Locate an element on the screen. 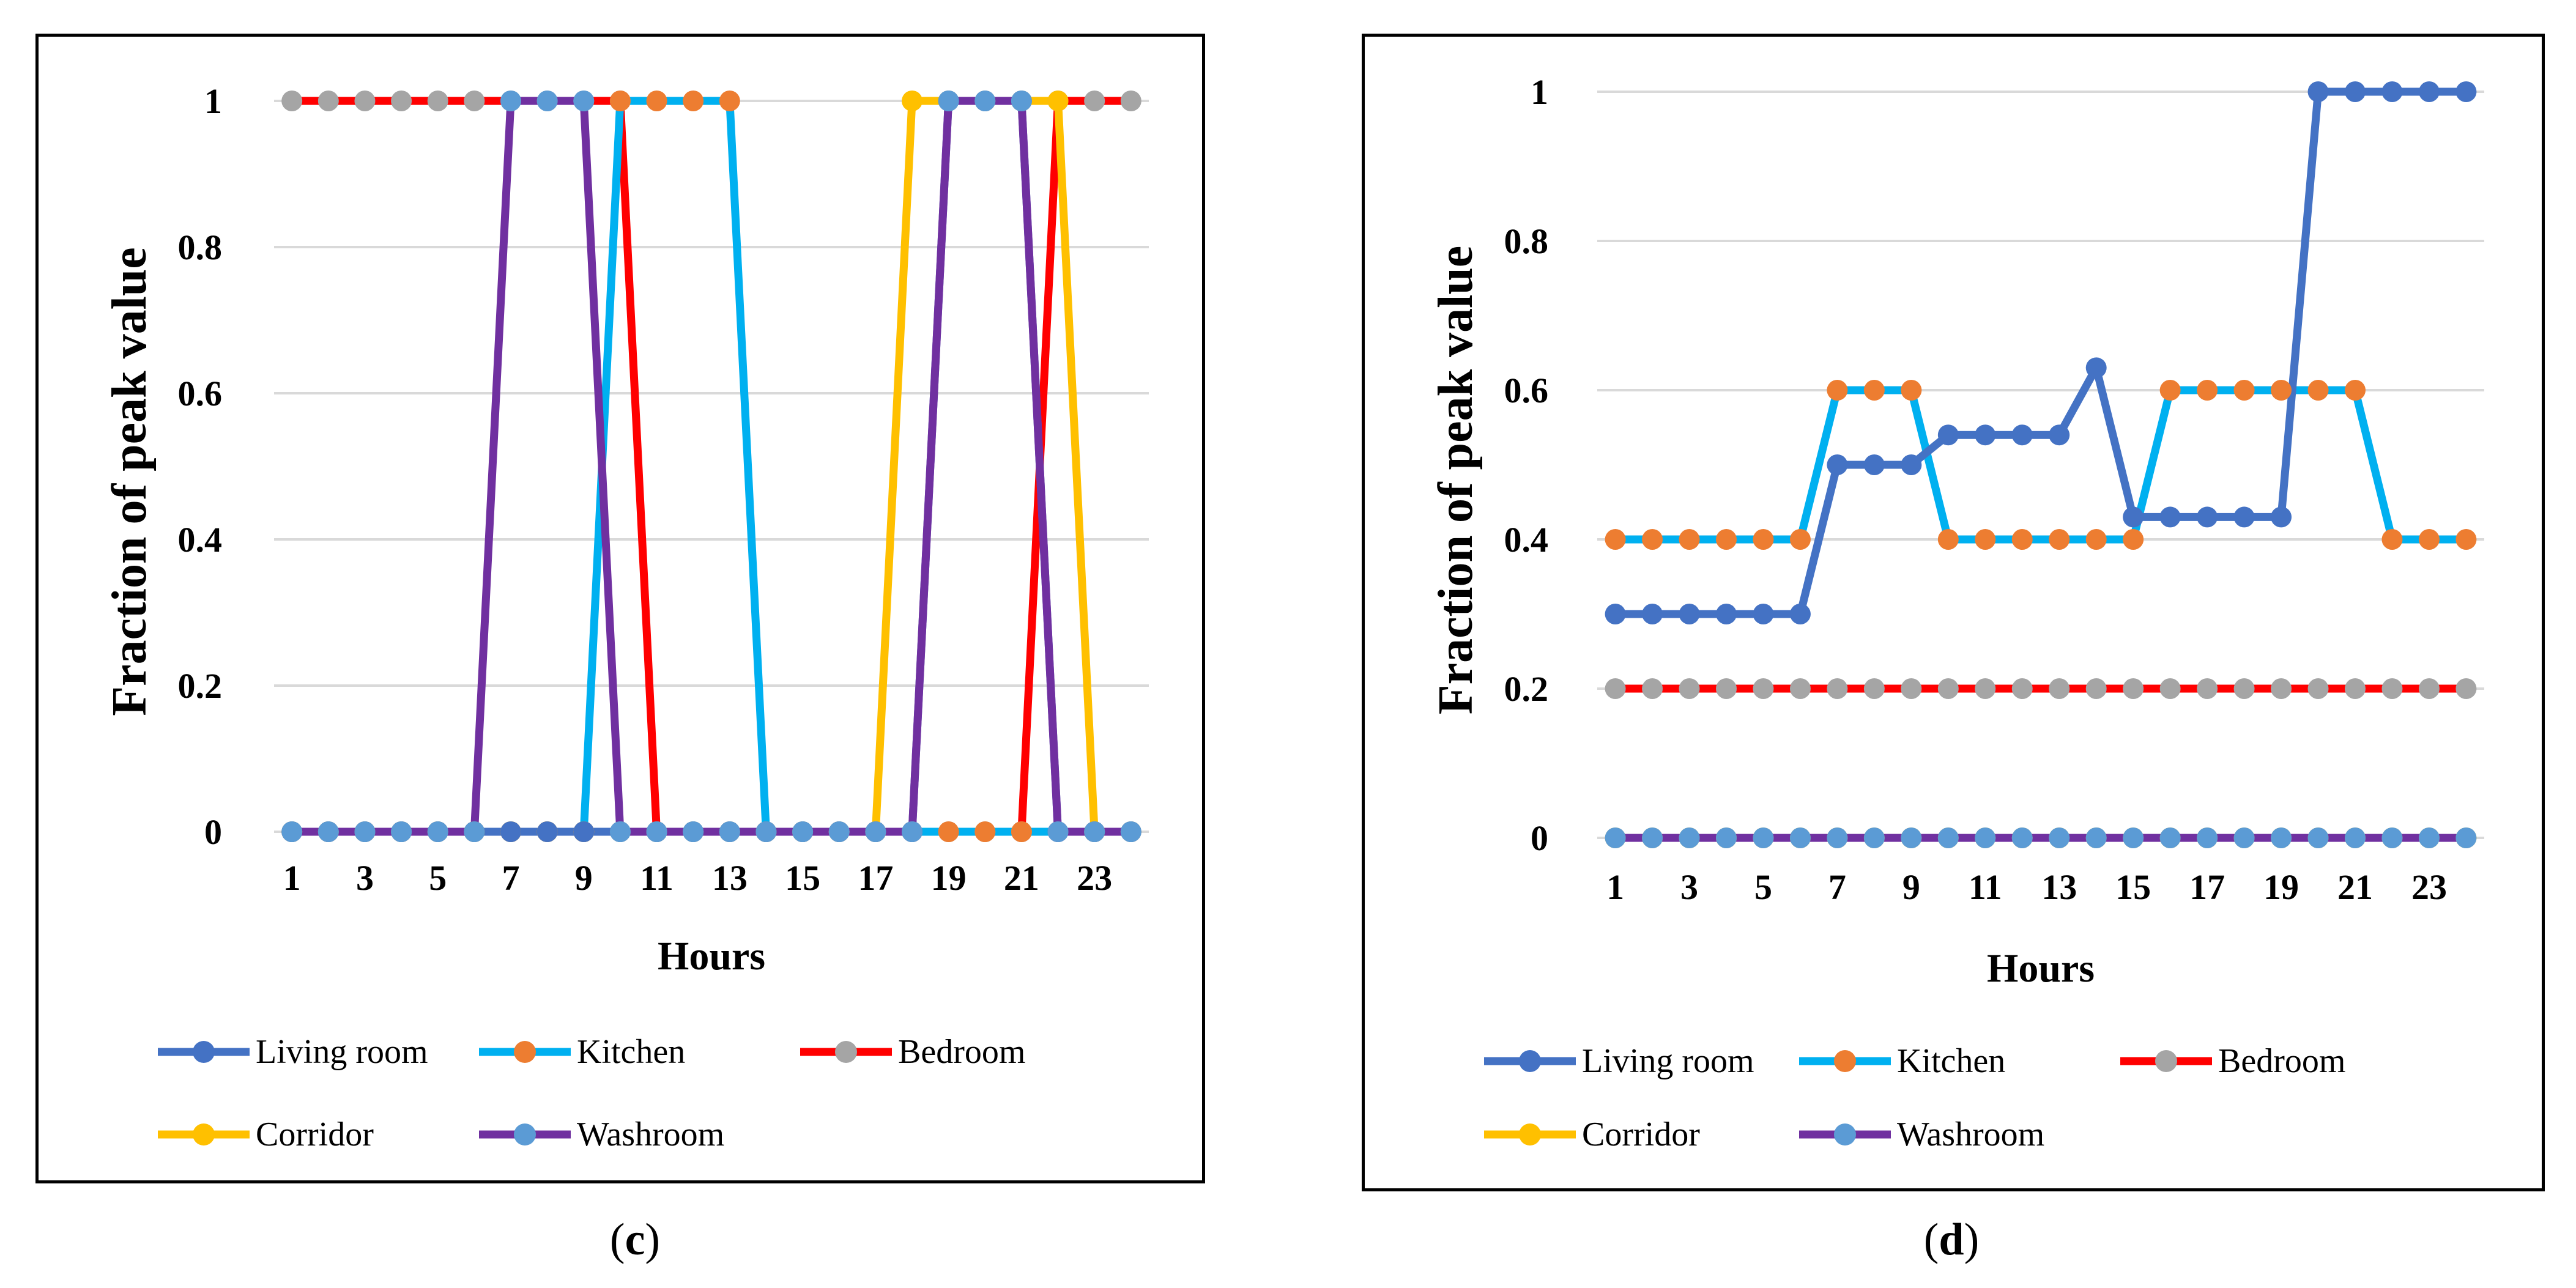 The image size is (2576, 1288). series-line-kitchen is located at coordinates (2041, 465).